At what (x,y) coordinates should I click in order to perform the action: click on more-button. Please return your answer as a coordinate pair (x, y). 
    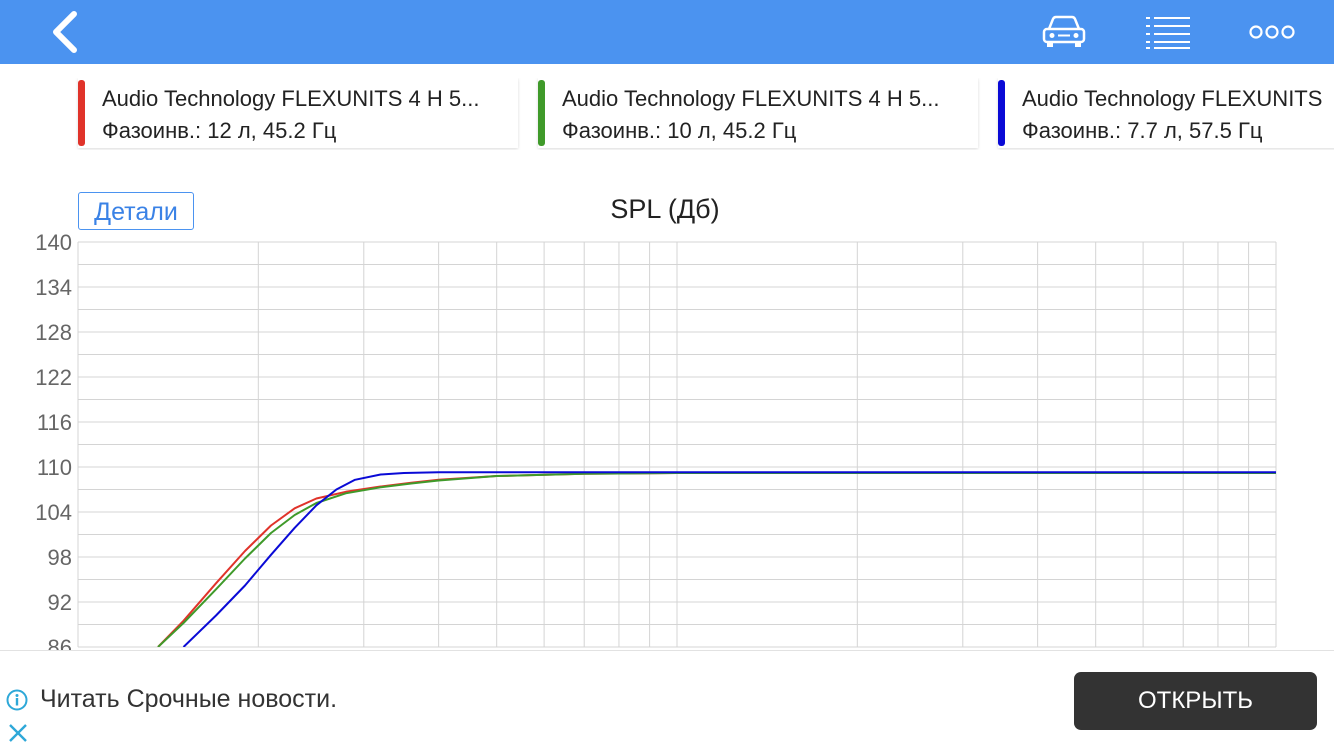
    Looking at the image, I should click on (1272, 32).